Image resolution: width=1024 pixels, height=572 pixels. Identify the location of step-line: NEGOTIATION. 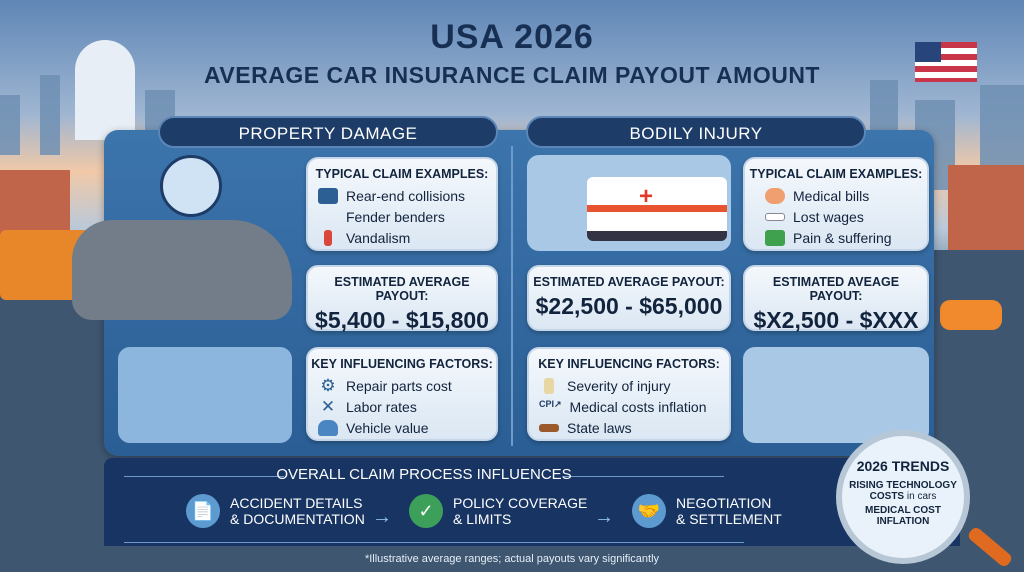
(724, 503).